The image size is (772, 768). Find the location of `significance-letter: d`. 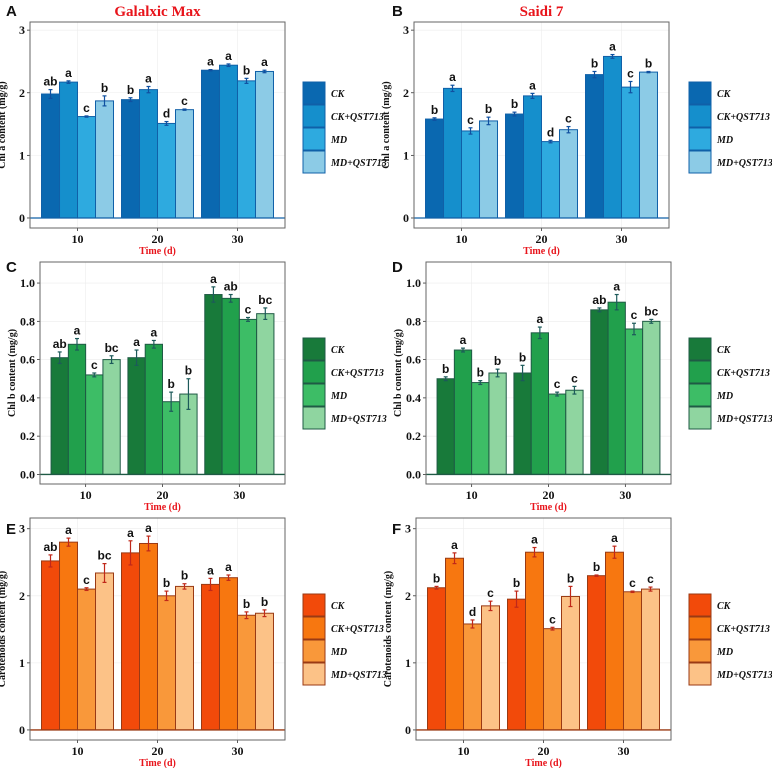

significance-letter: d is located at coordinates (550, 132).